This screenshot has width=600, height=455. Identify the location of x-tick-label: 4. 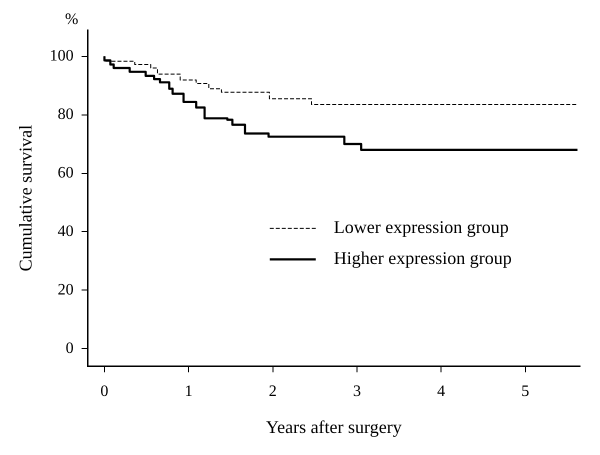
(441, 391).